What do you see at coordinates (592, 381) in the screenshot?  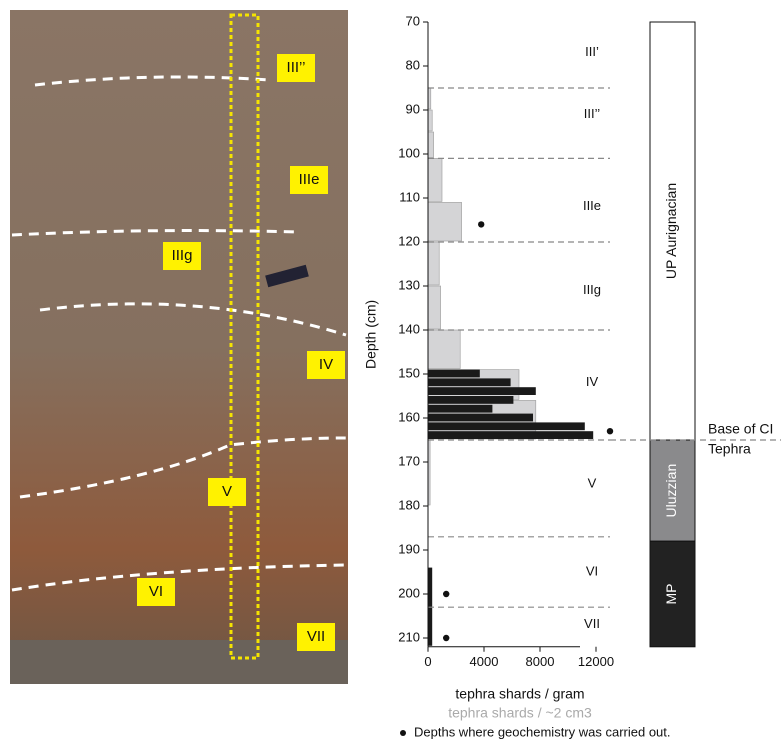 I see `unit-label: IV` at bounding box center [592, 381].